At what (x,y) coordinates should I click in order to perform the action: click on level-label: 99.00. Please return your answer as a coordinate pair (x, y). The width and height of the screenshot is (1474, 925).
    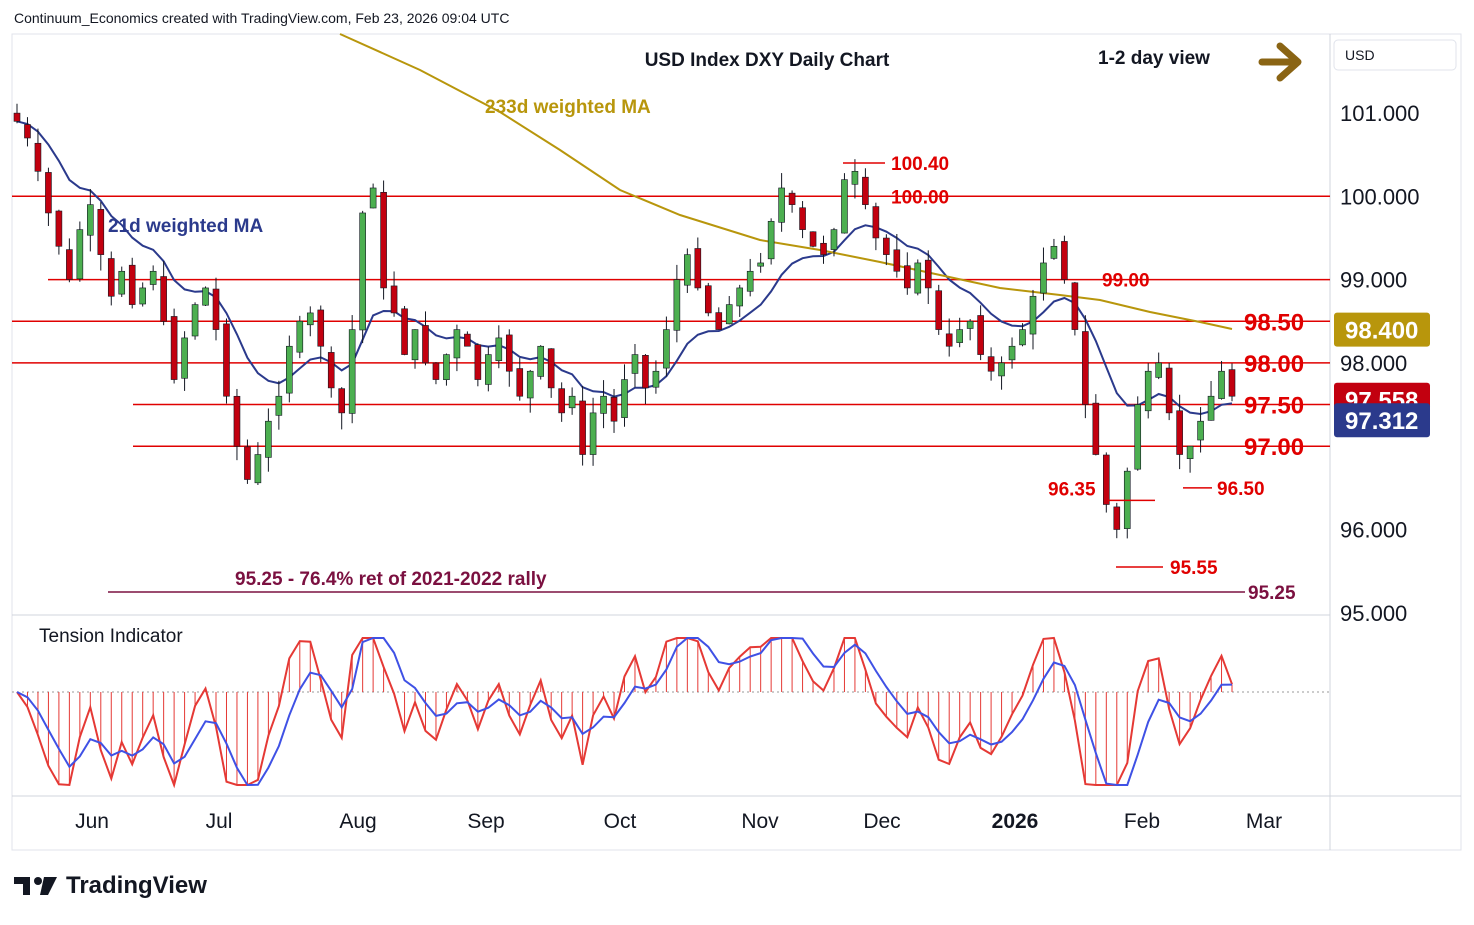
    Looking at the image, I should click on (1126, 281).